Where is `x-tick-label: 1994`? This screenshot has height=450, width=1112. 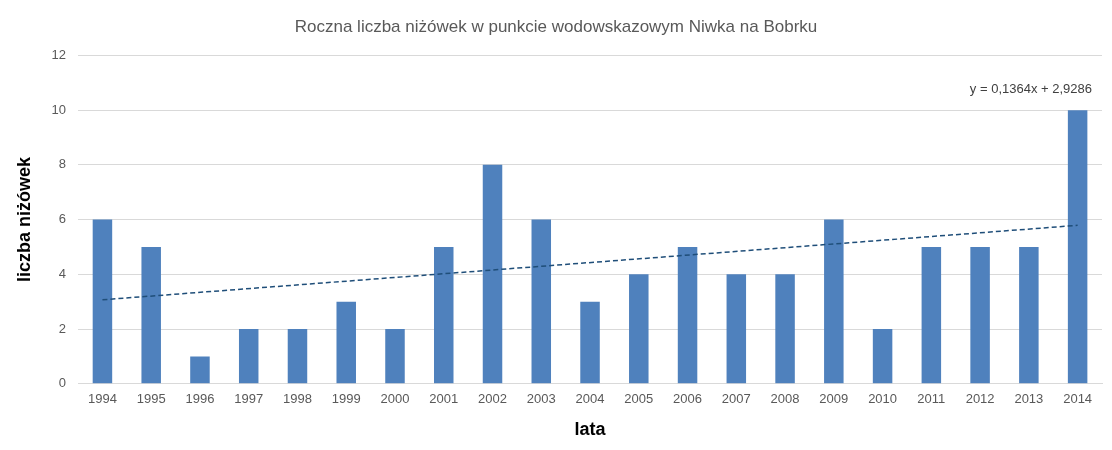
x-tick-label: 1994 is located at coordinates (102, 399).